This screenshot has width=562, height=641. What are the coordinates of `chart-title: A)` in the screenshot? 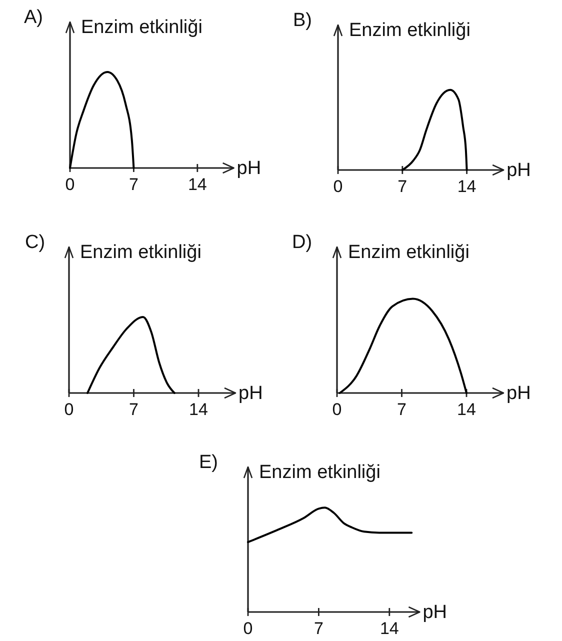 It's located at (33, 17).